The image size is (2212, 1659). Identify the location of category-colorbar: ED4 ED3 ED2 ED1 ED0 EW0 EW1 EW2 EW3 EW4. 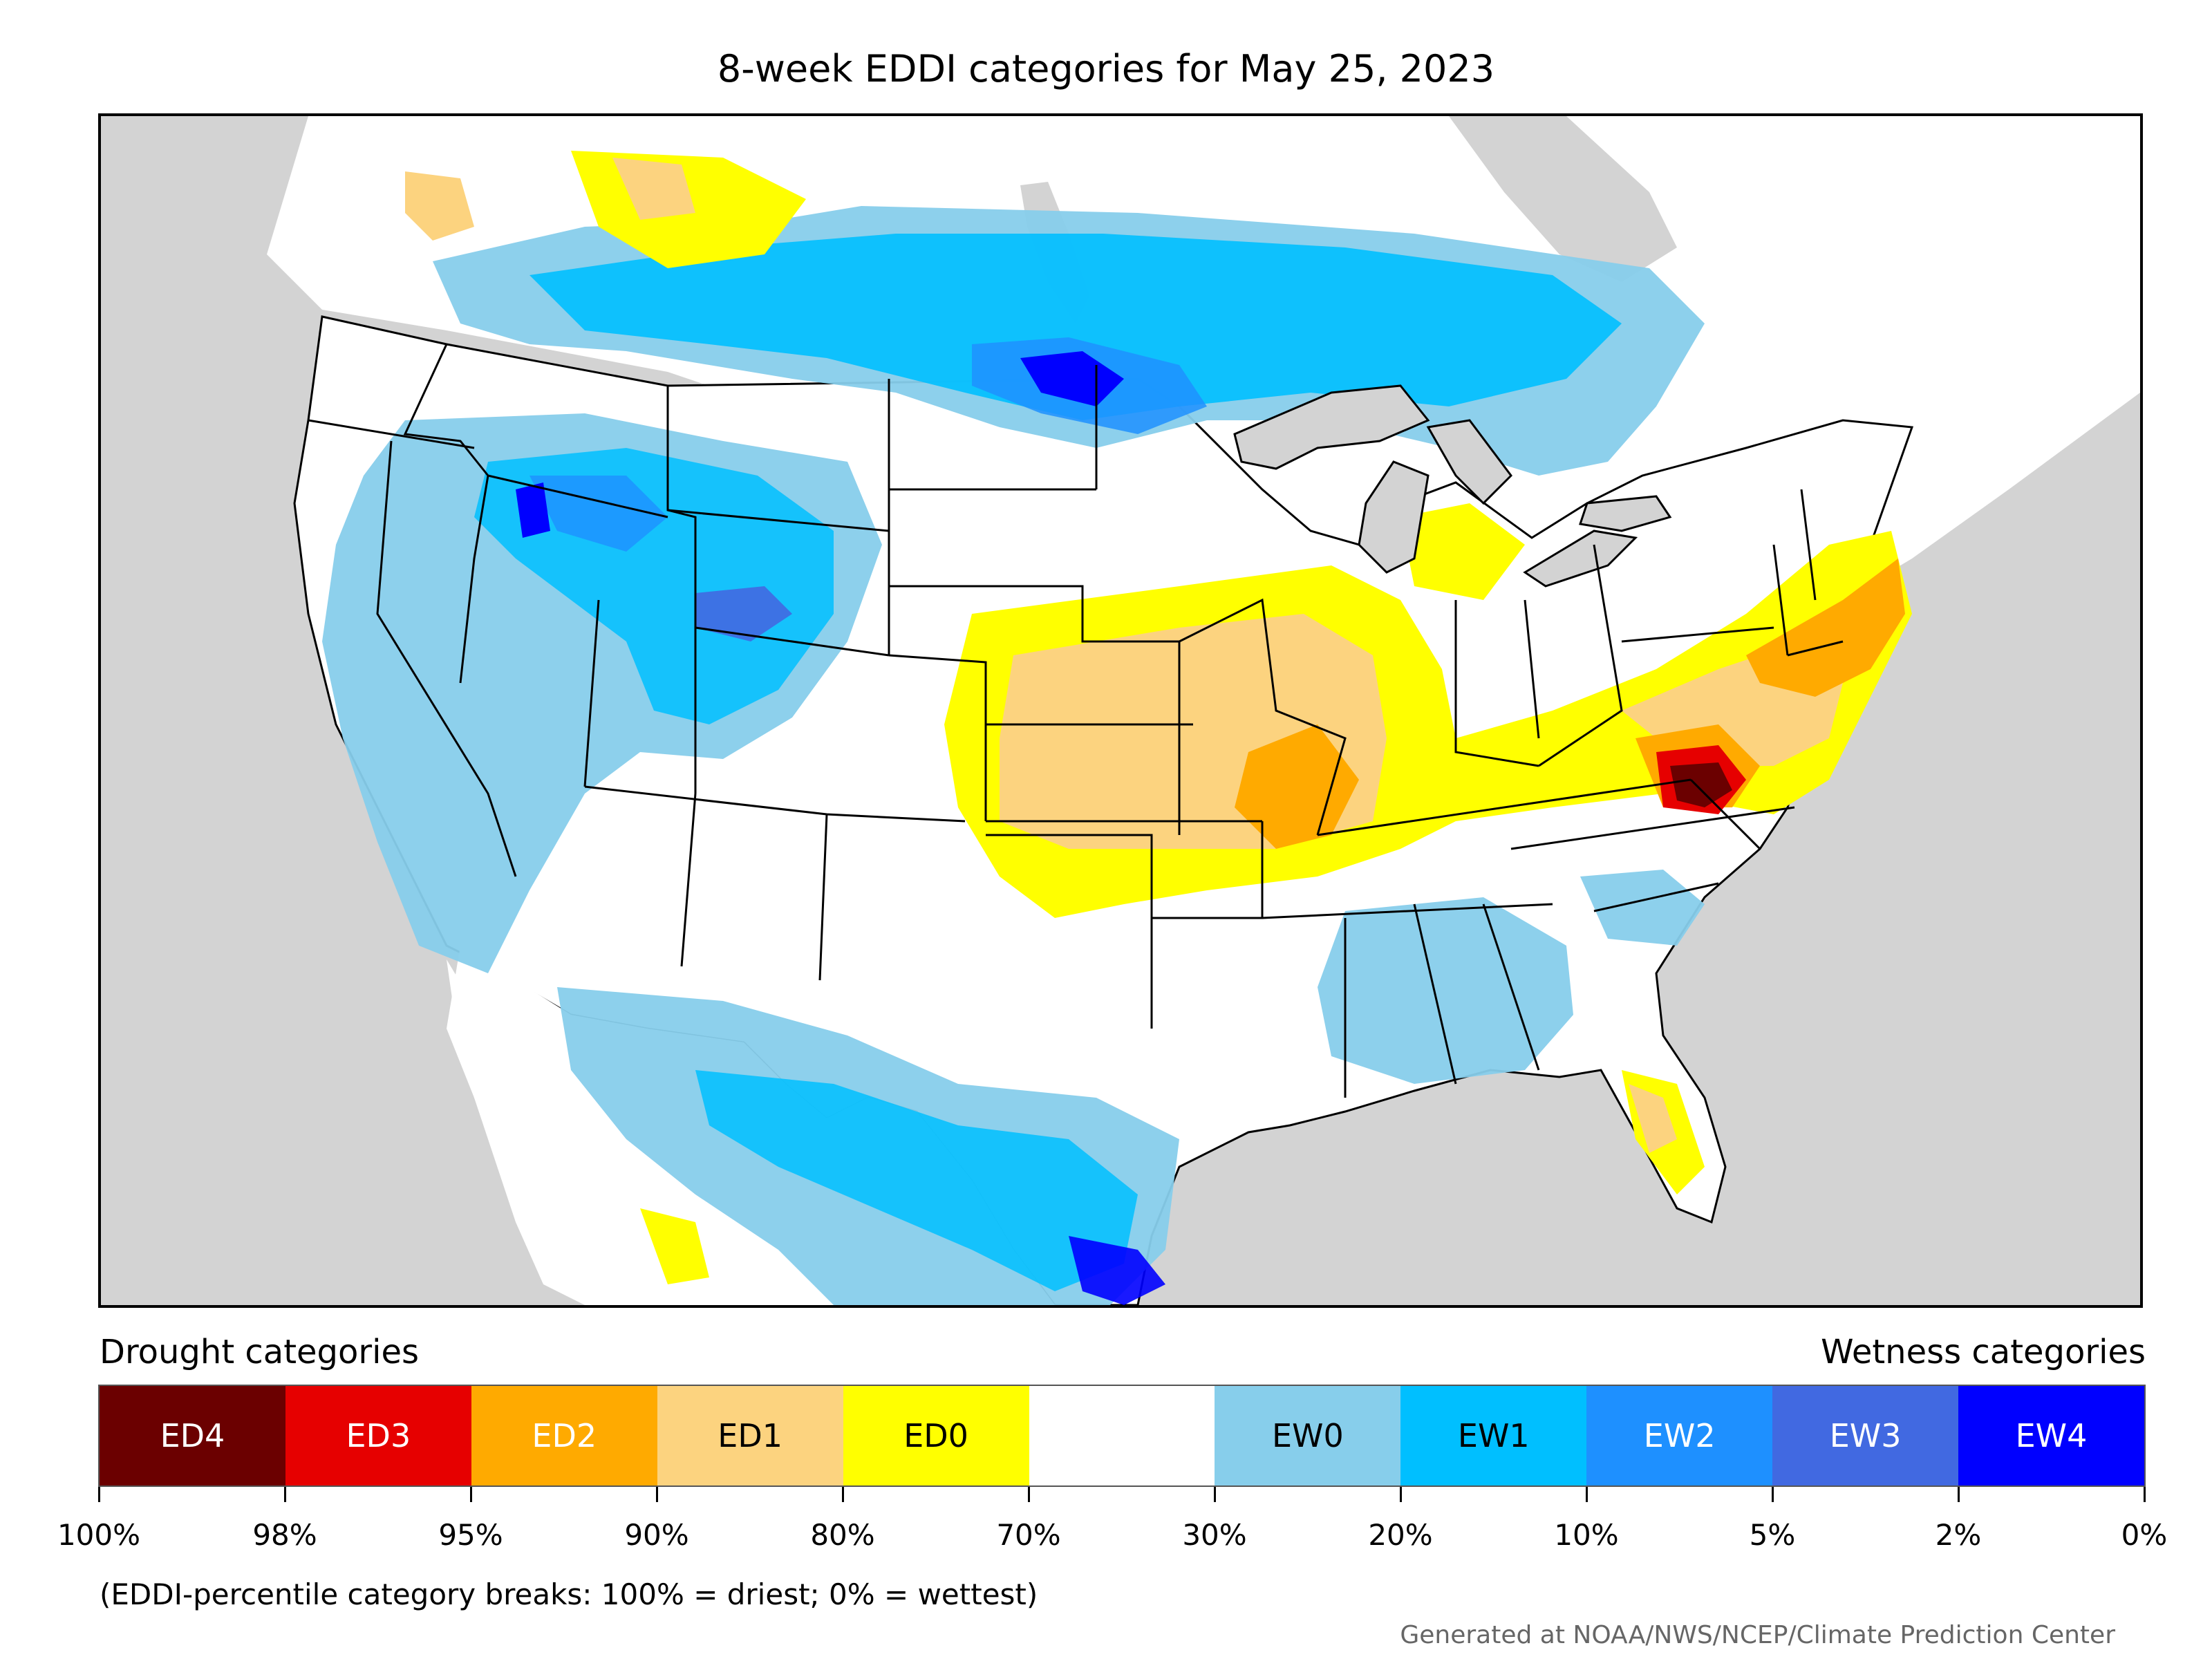
(1122, 1436).